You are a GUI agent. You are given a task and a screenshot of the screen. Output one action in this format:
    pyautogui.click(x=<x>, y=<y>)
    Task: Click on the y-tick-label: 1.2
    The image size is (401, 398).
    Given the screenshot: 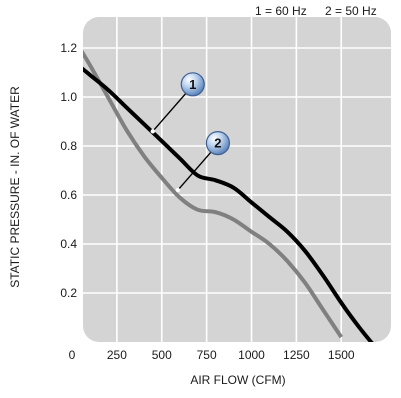 What is the action you would take?
    pyautogui.click(x=68, y=48)
    